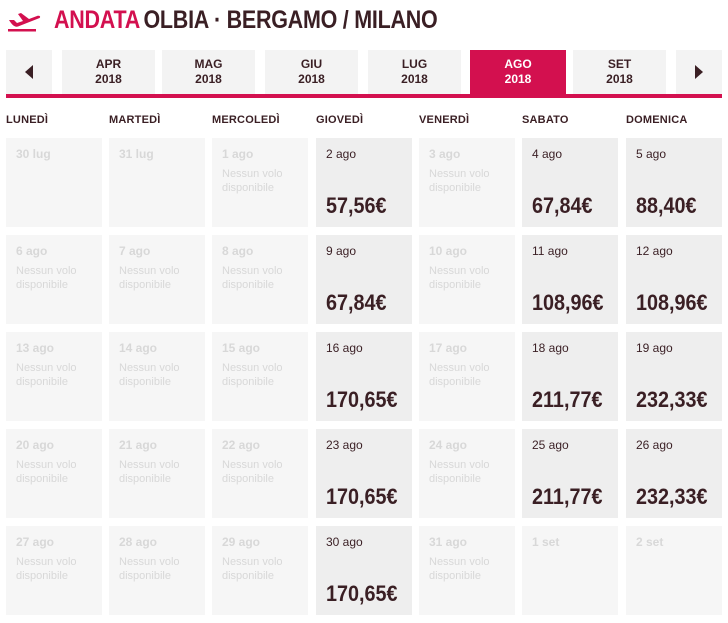 The image size is (728, 623). I want to click on calendar-day-available: 26 ago 232,33€, so click(674, 473).